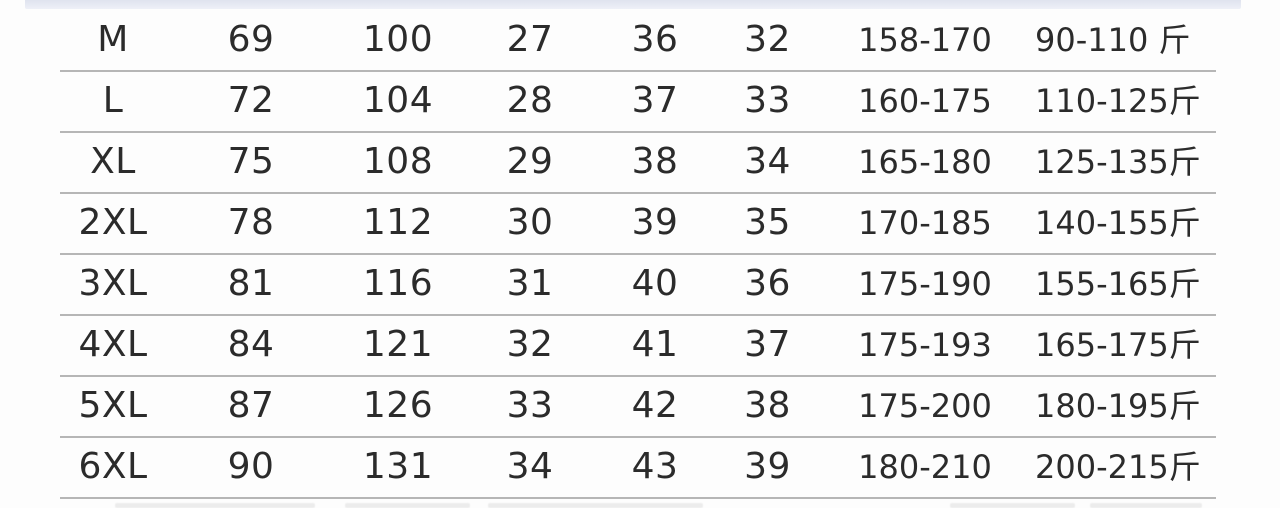 Image resolution: width=1280 pixels, height=508 pixels. What do you see at coordinates (530, 100) in the screenshot?
I see `value-cell: 28` at bounding box center [530, 100].